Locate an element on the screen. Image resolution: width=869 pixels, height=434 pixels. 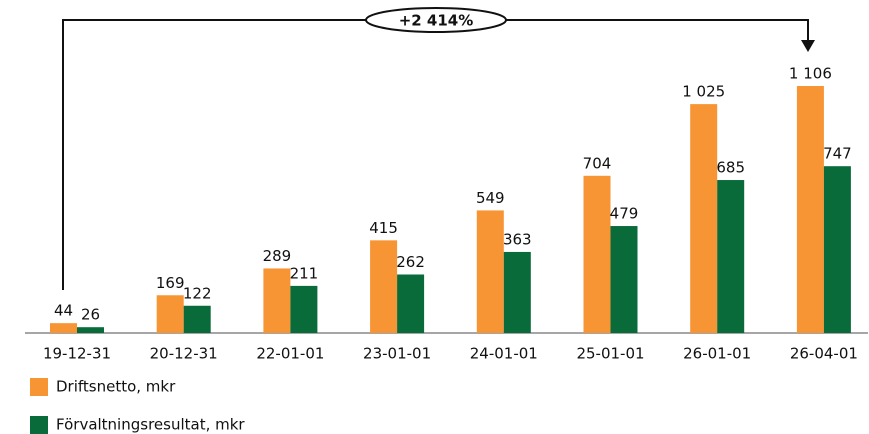
arrow-head is located at coordinates (808, 46).